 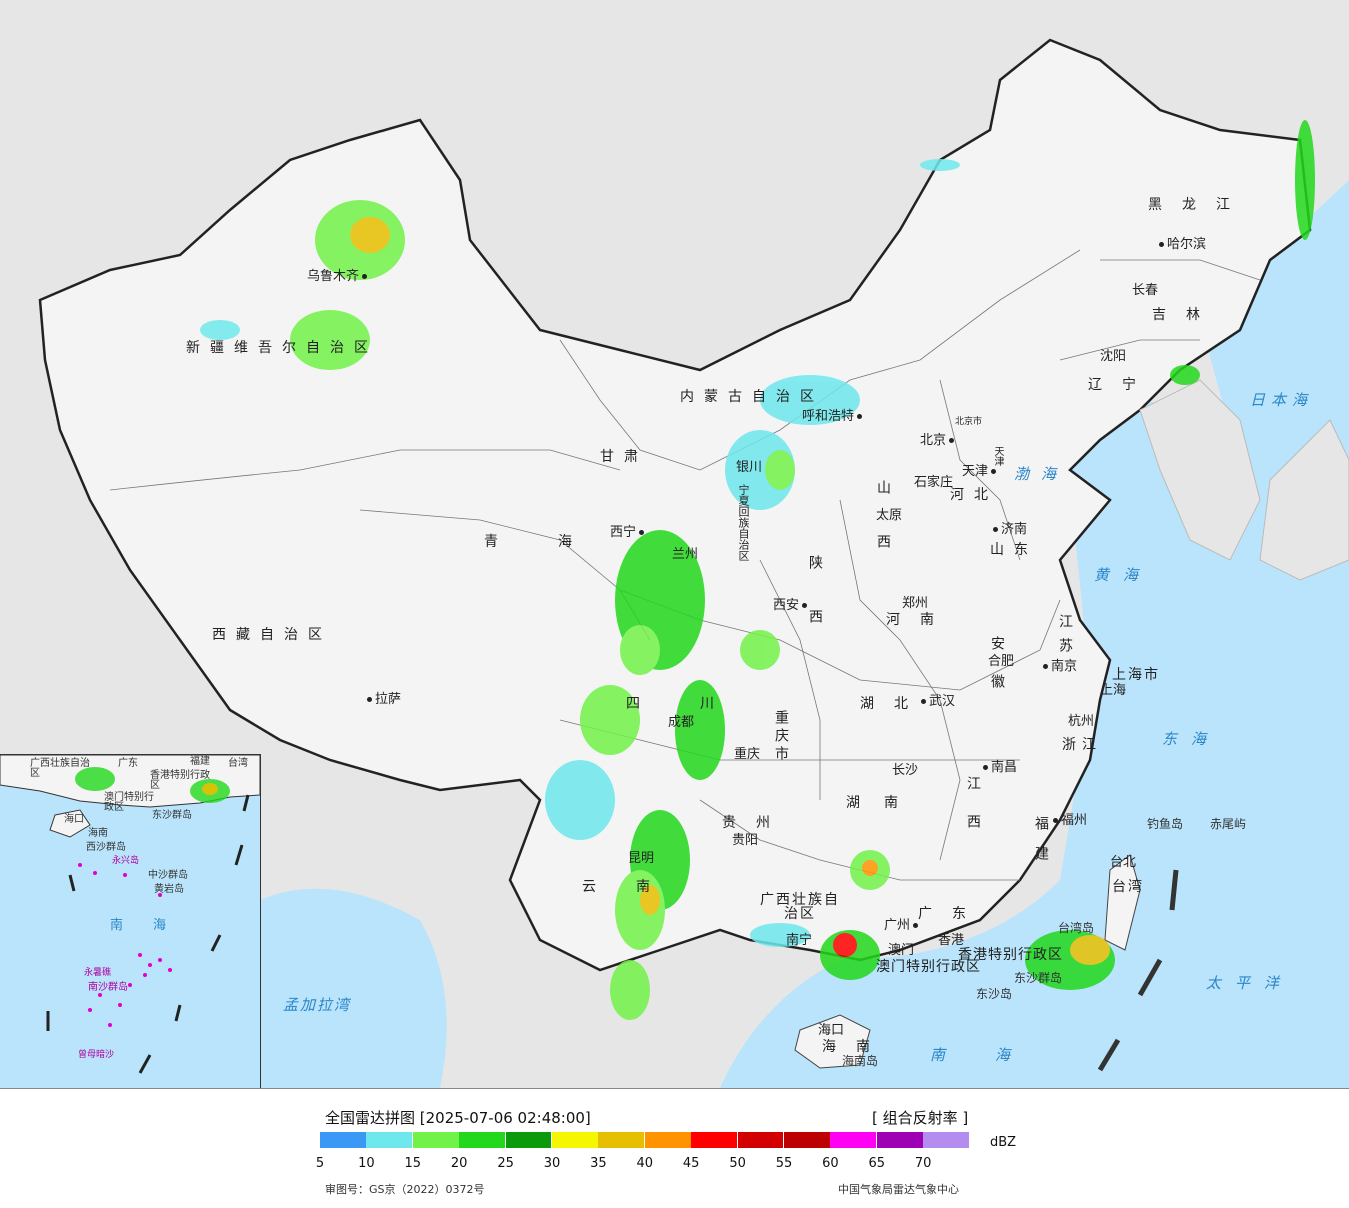 What do you see at coordinates (1058, 666) in the screenshot?
I see `city-nanjing: 南京` at bounding box center [1058, 666].